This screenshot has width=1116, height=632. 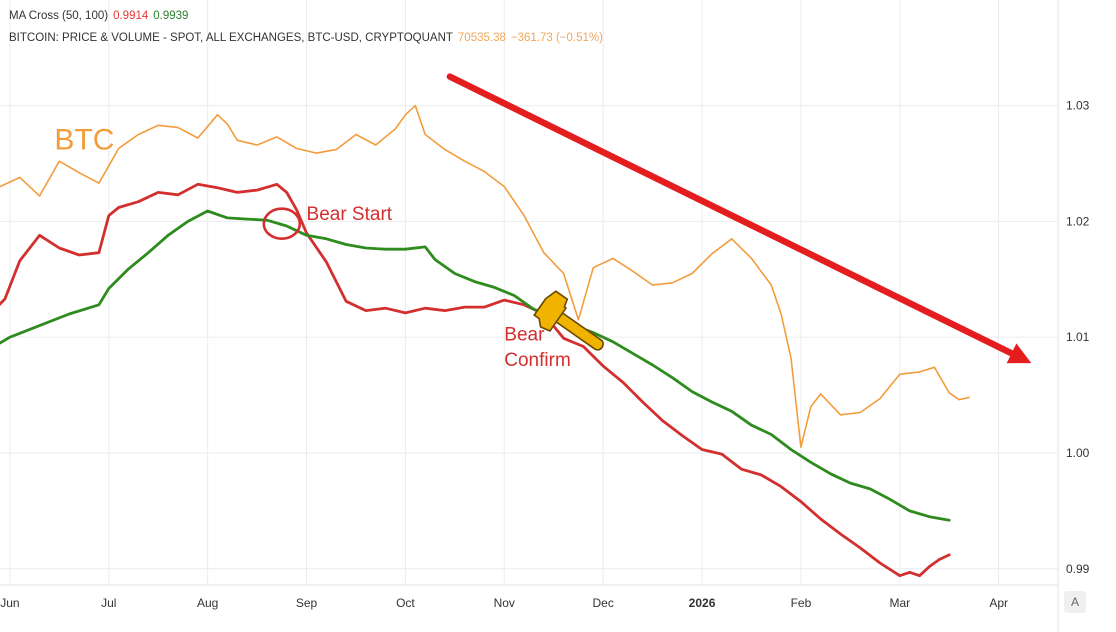 I want to click on x-tick-label: Apr, so click(x=998, y=603).